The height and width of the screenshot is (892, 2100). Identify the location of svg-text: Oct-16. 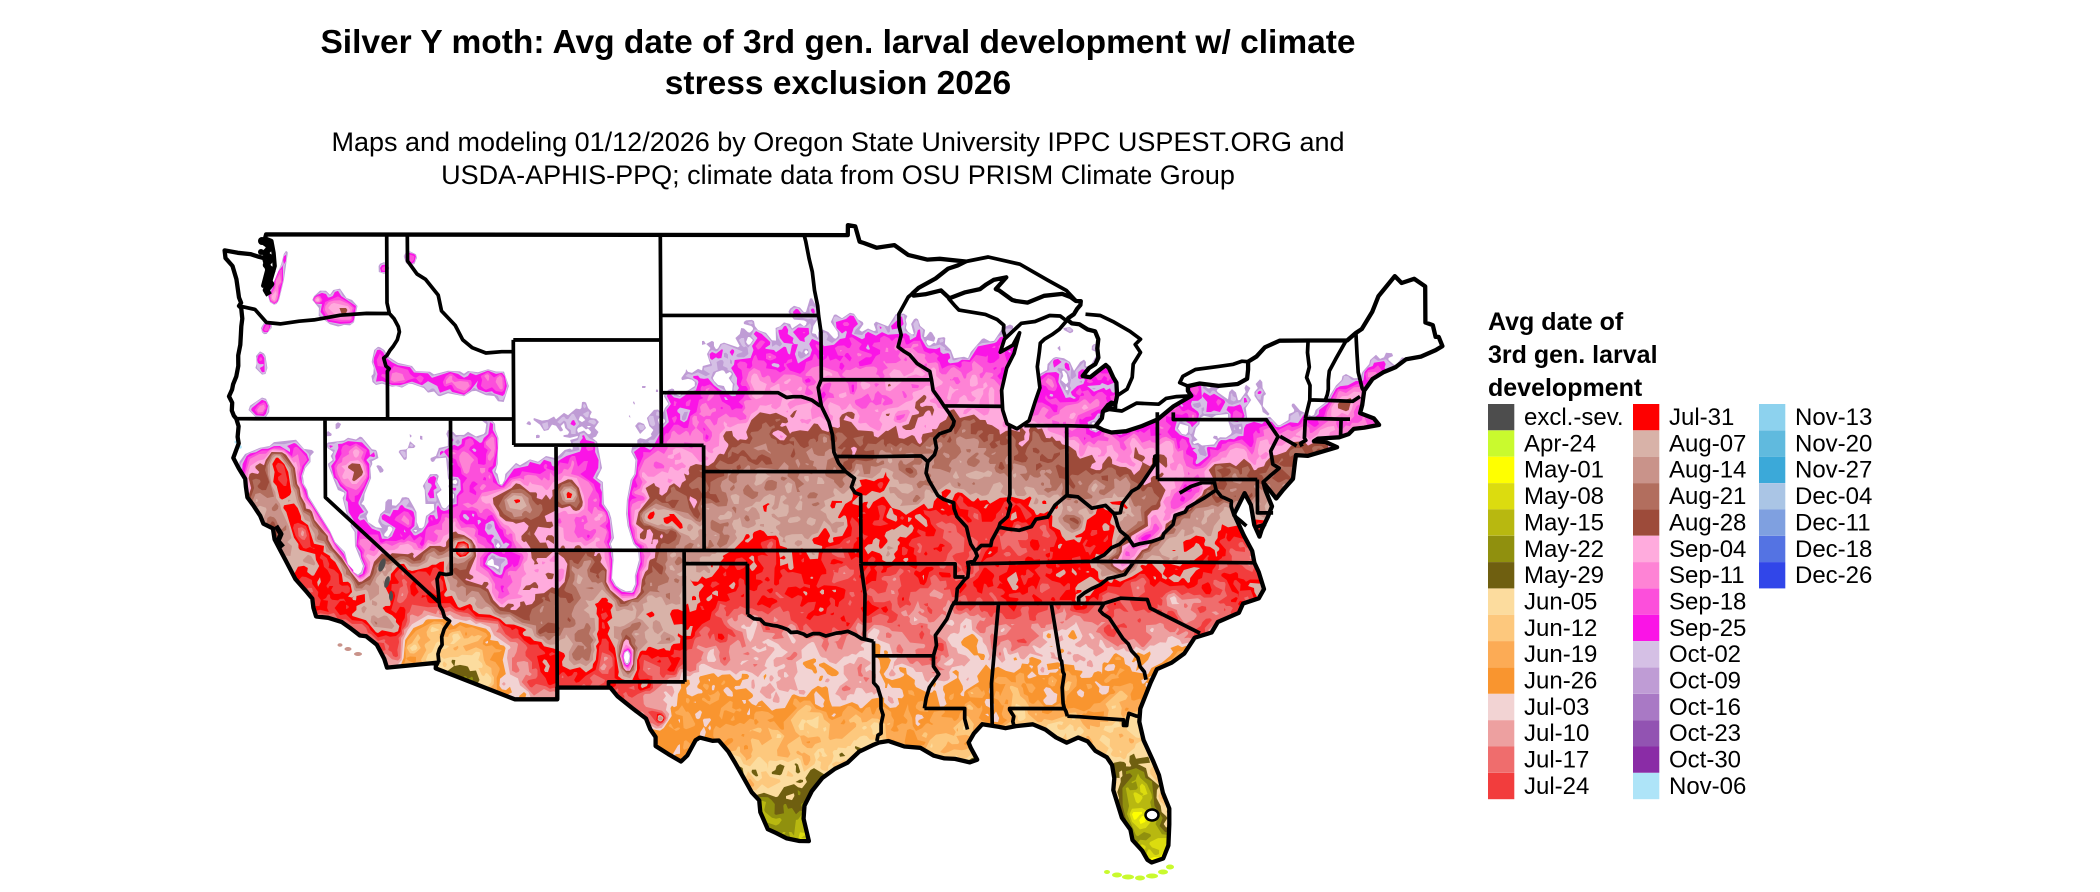
(1705, 707).